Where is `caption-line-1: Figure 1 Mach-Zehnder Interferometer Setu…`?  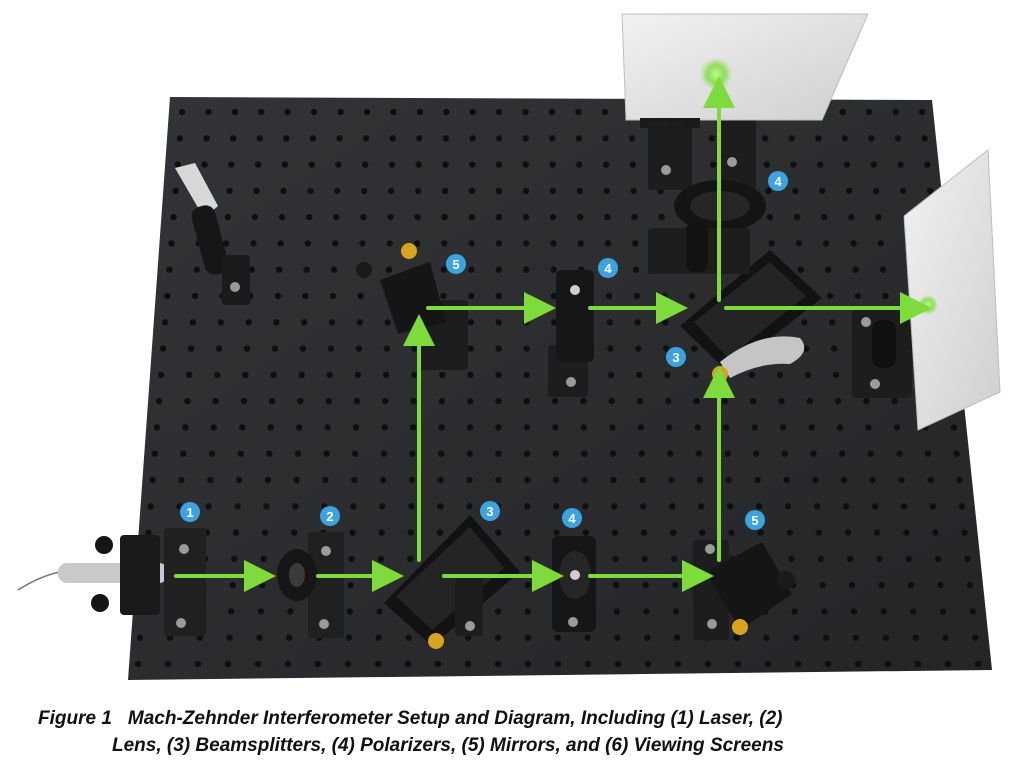
caption-line-1: Figure 1 Mach-Zehnder Interferometer Setu… is located at coordinates (410, 719).